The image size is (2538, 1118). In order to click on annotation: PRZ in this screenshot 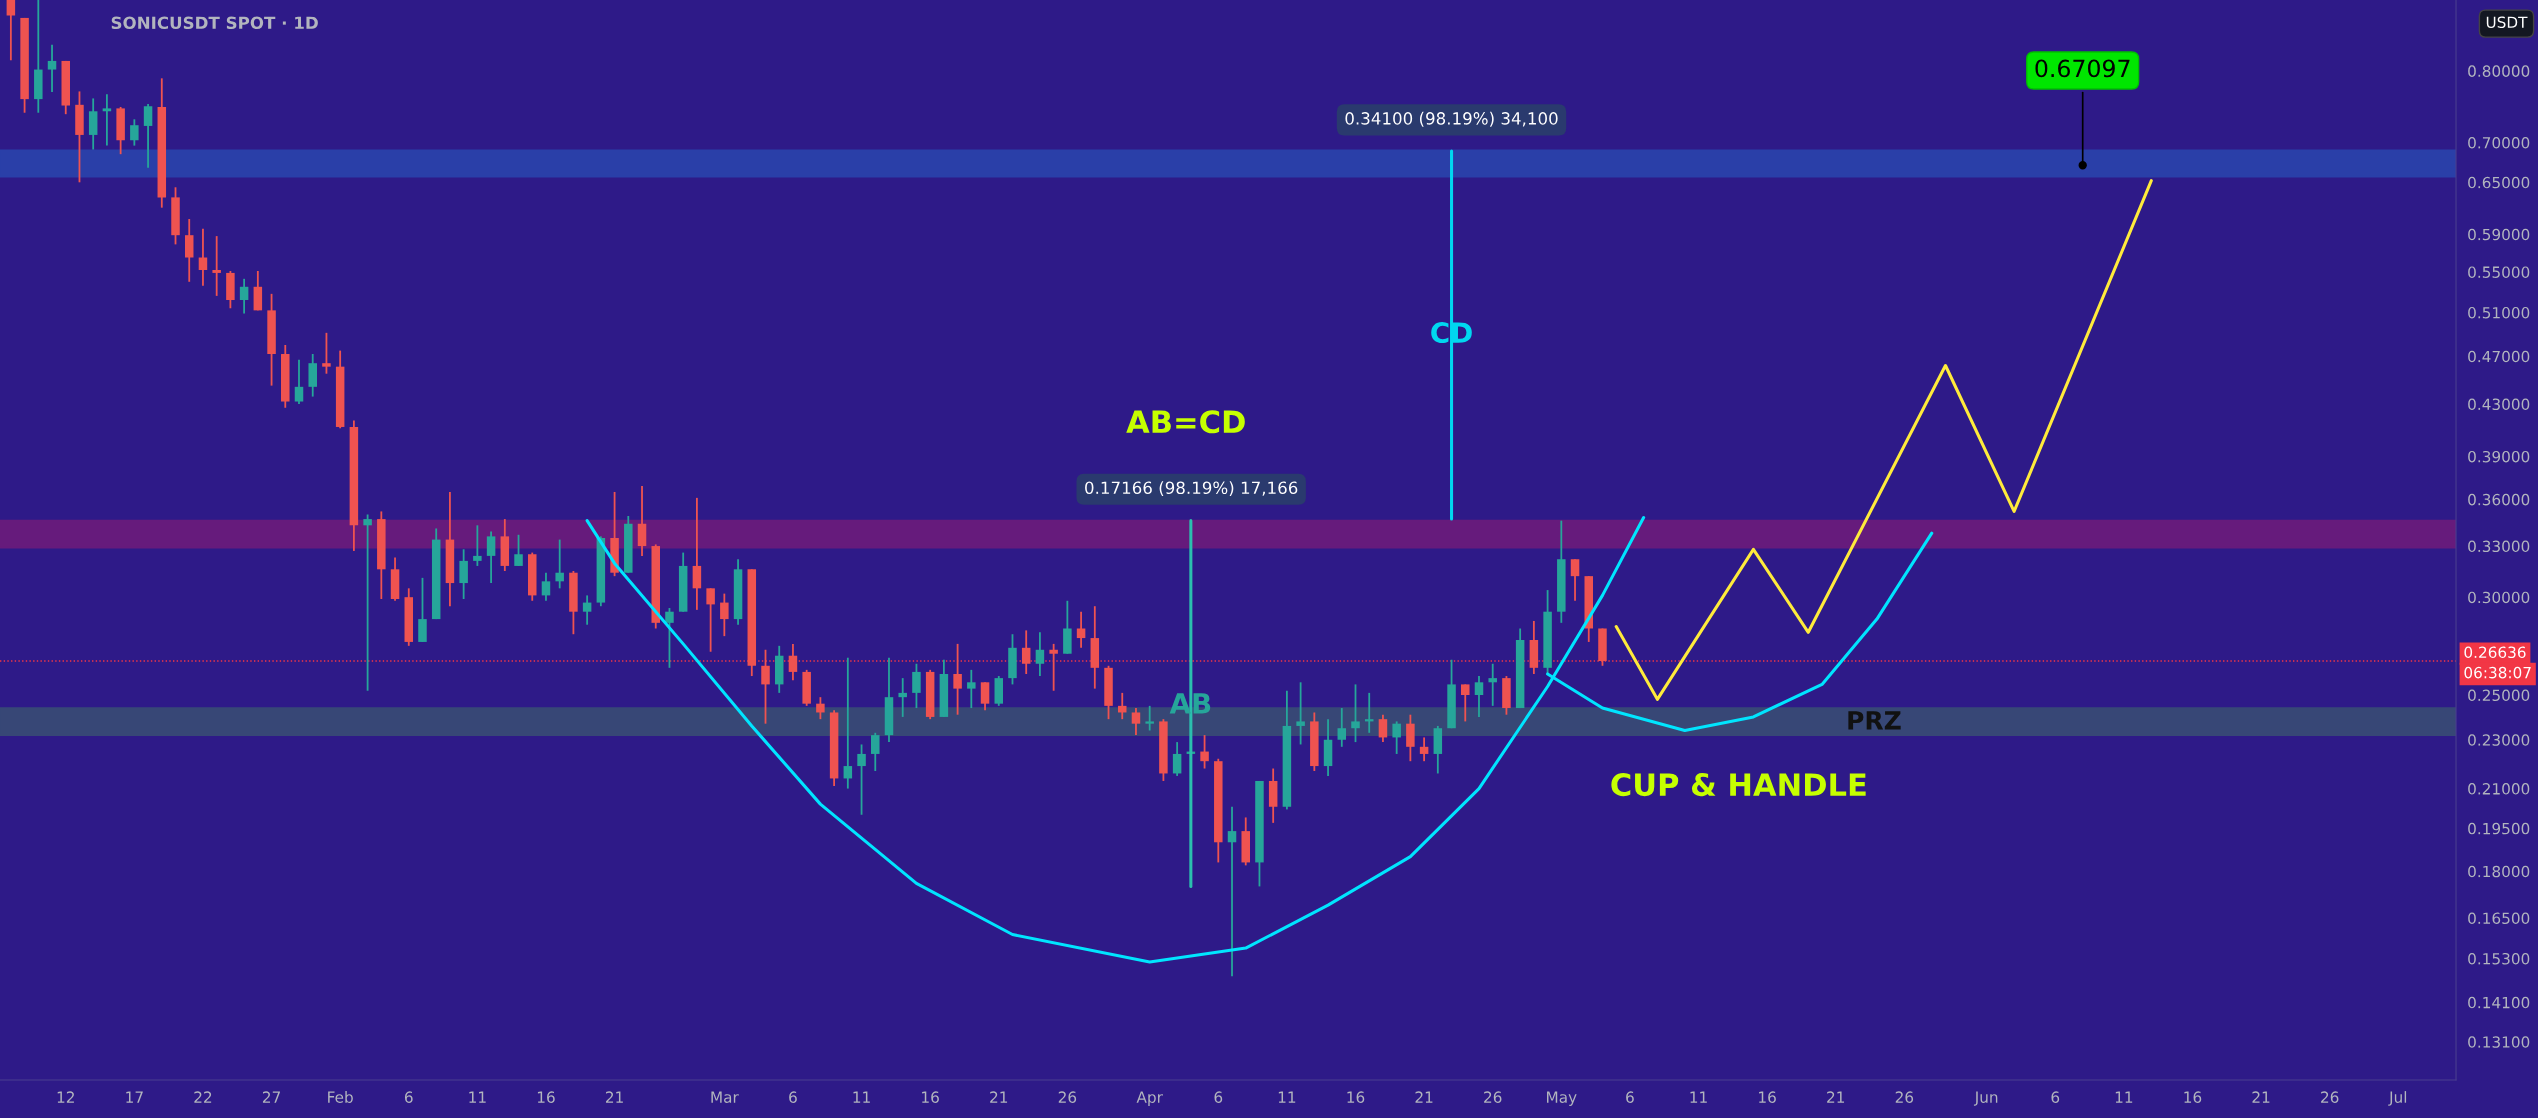, I will do `click(1874, 720)`.